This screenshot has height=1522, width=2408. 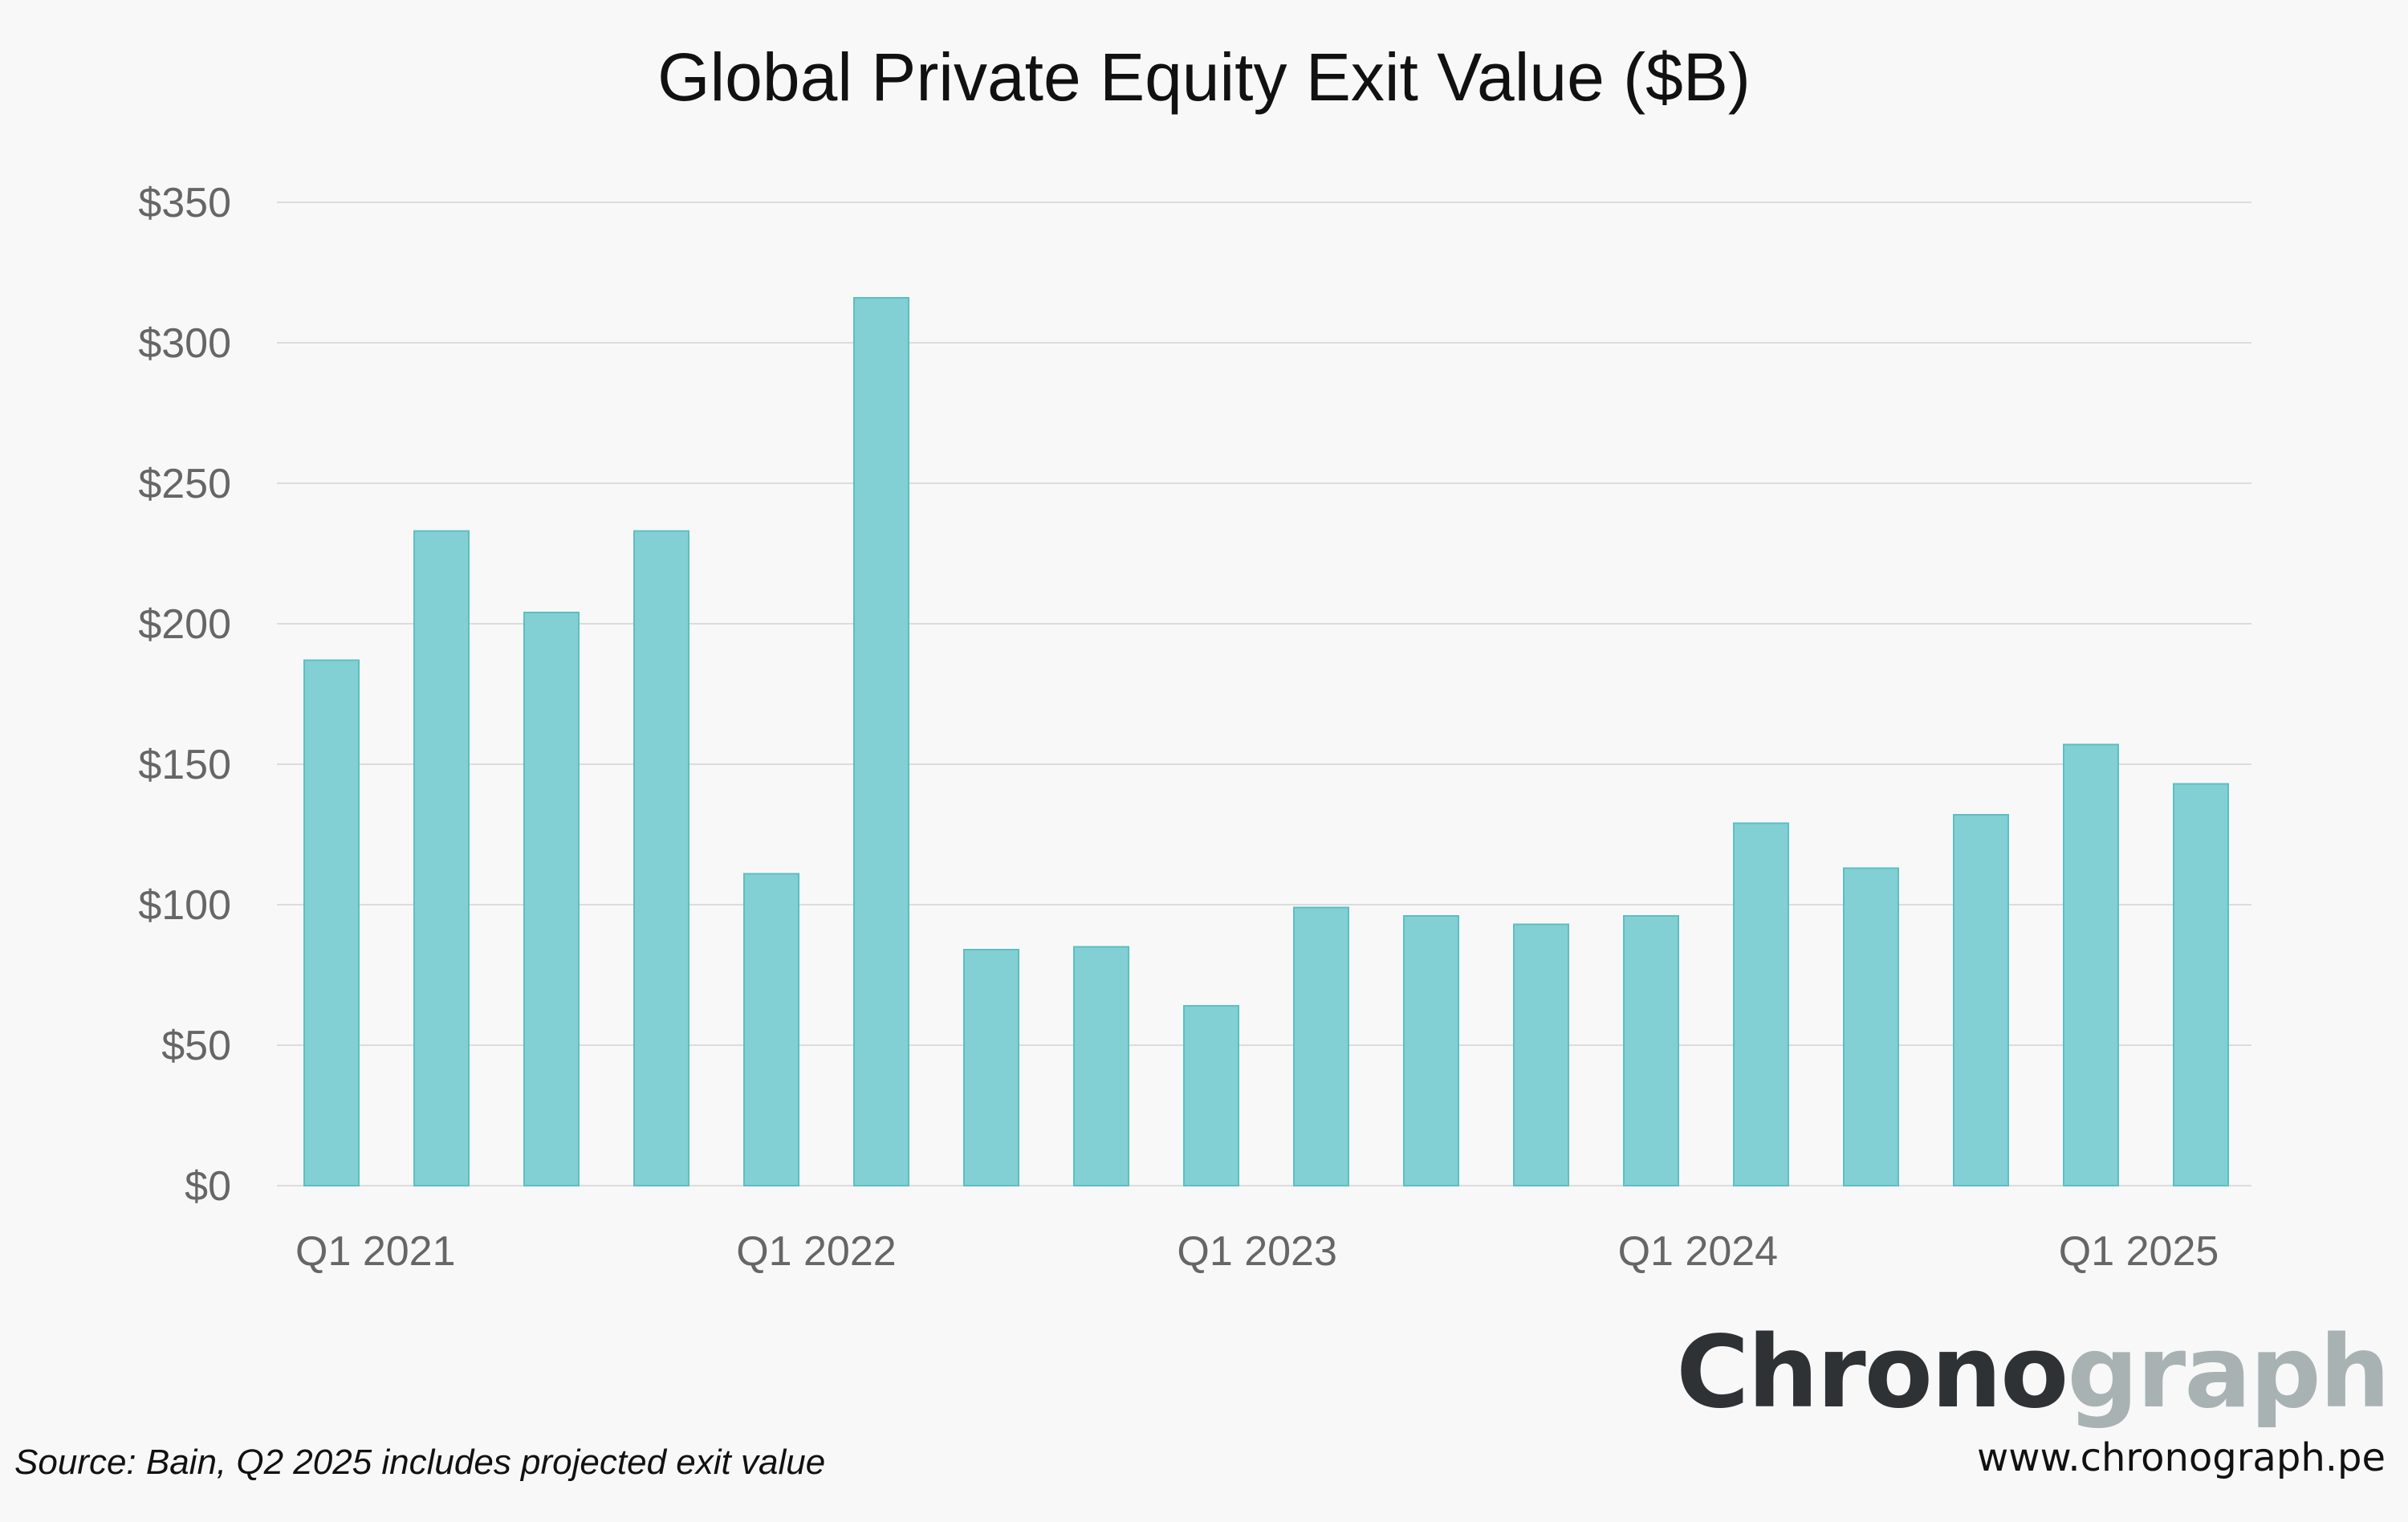 What do you see at coordinates (2201, 985) in the screenshot?
I see `bar-q2-2025` at bounding box center [2201, 985].